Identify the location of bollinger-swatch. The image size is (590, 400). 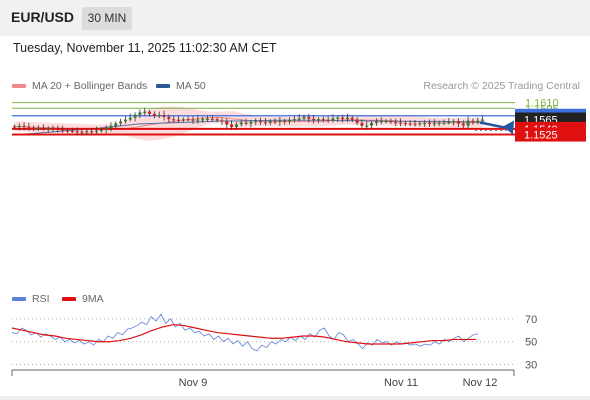
(19, 86).